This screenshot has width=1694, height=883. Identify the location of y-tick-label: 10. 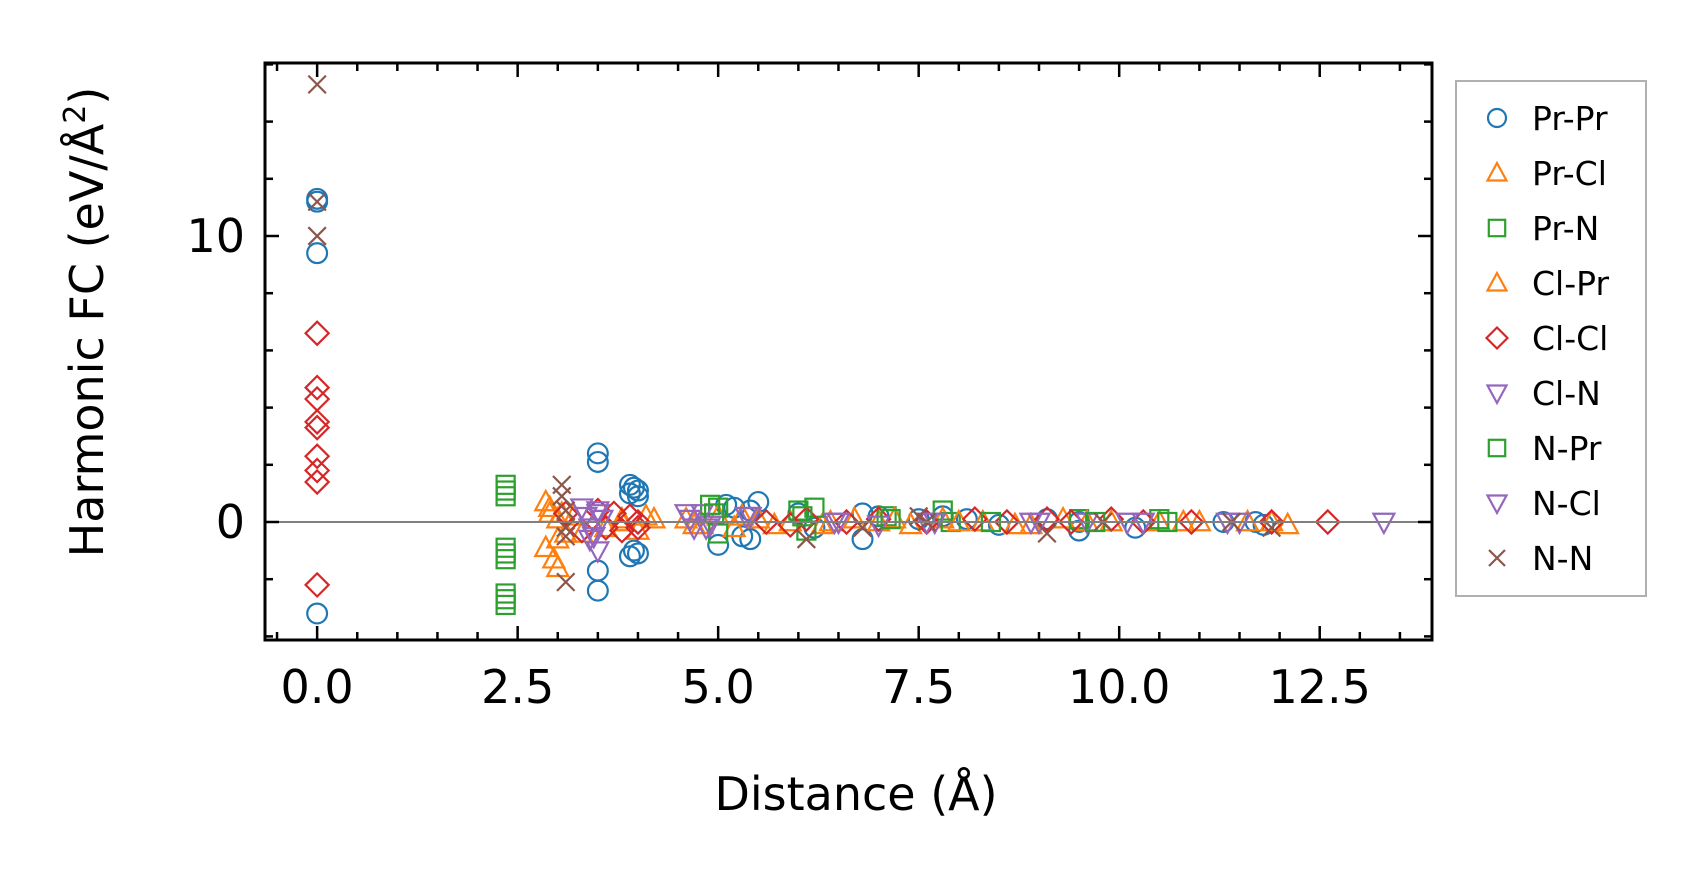
(215, 236).